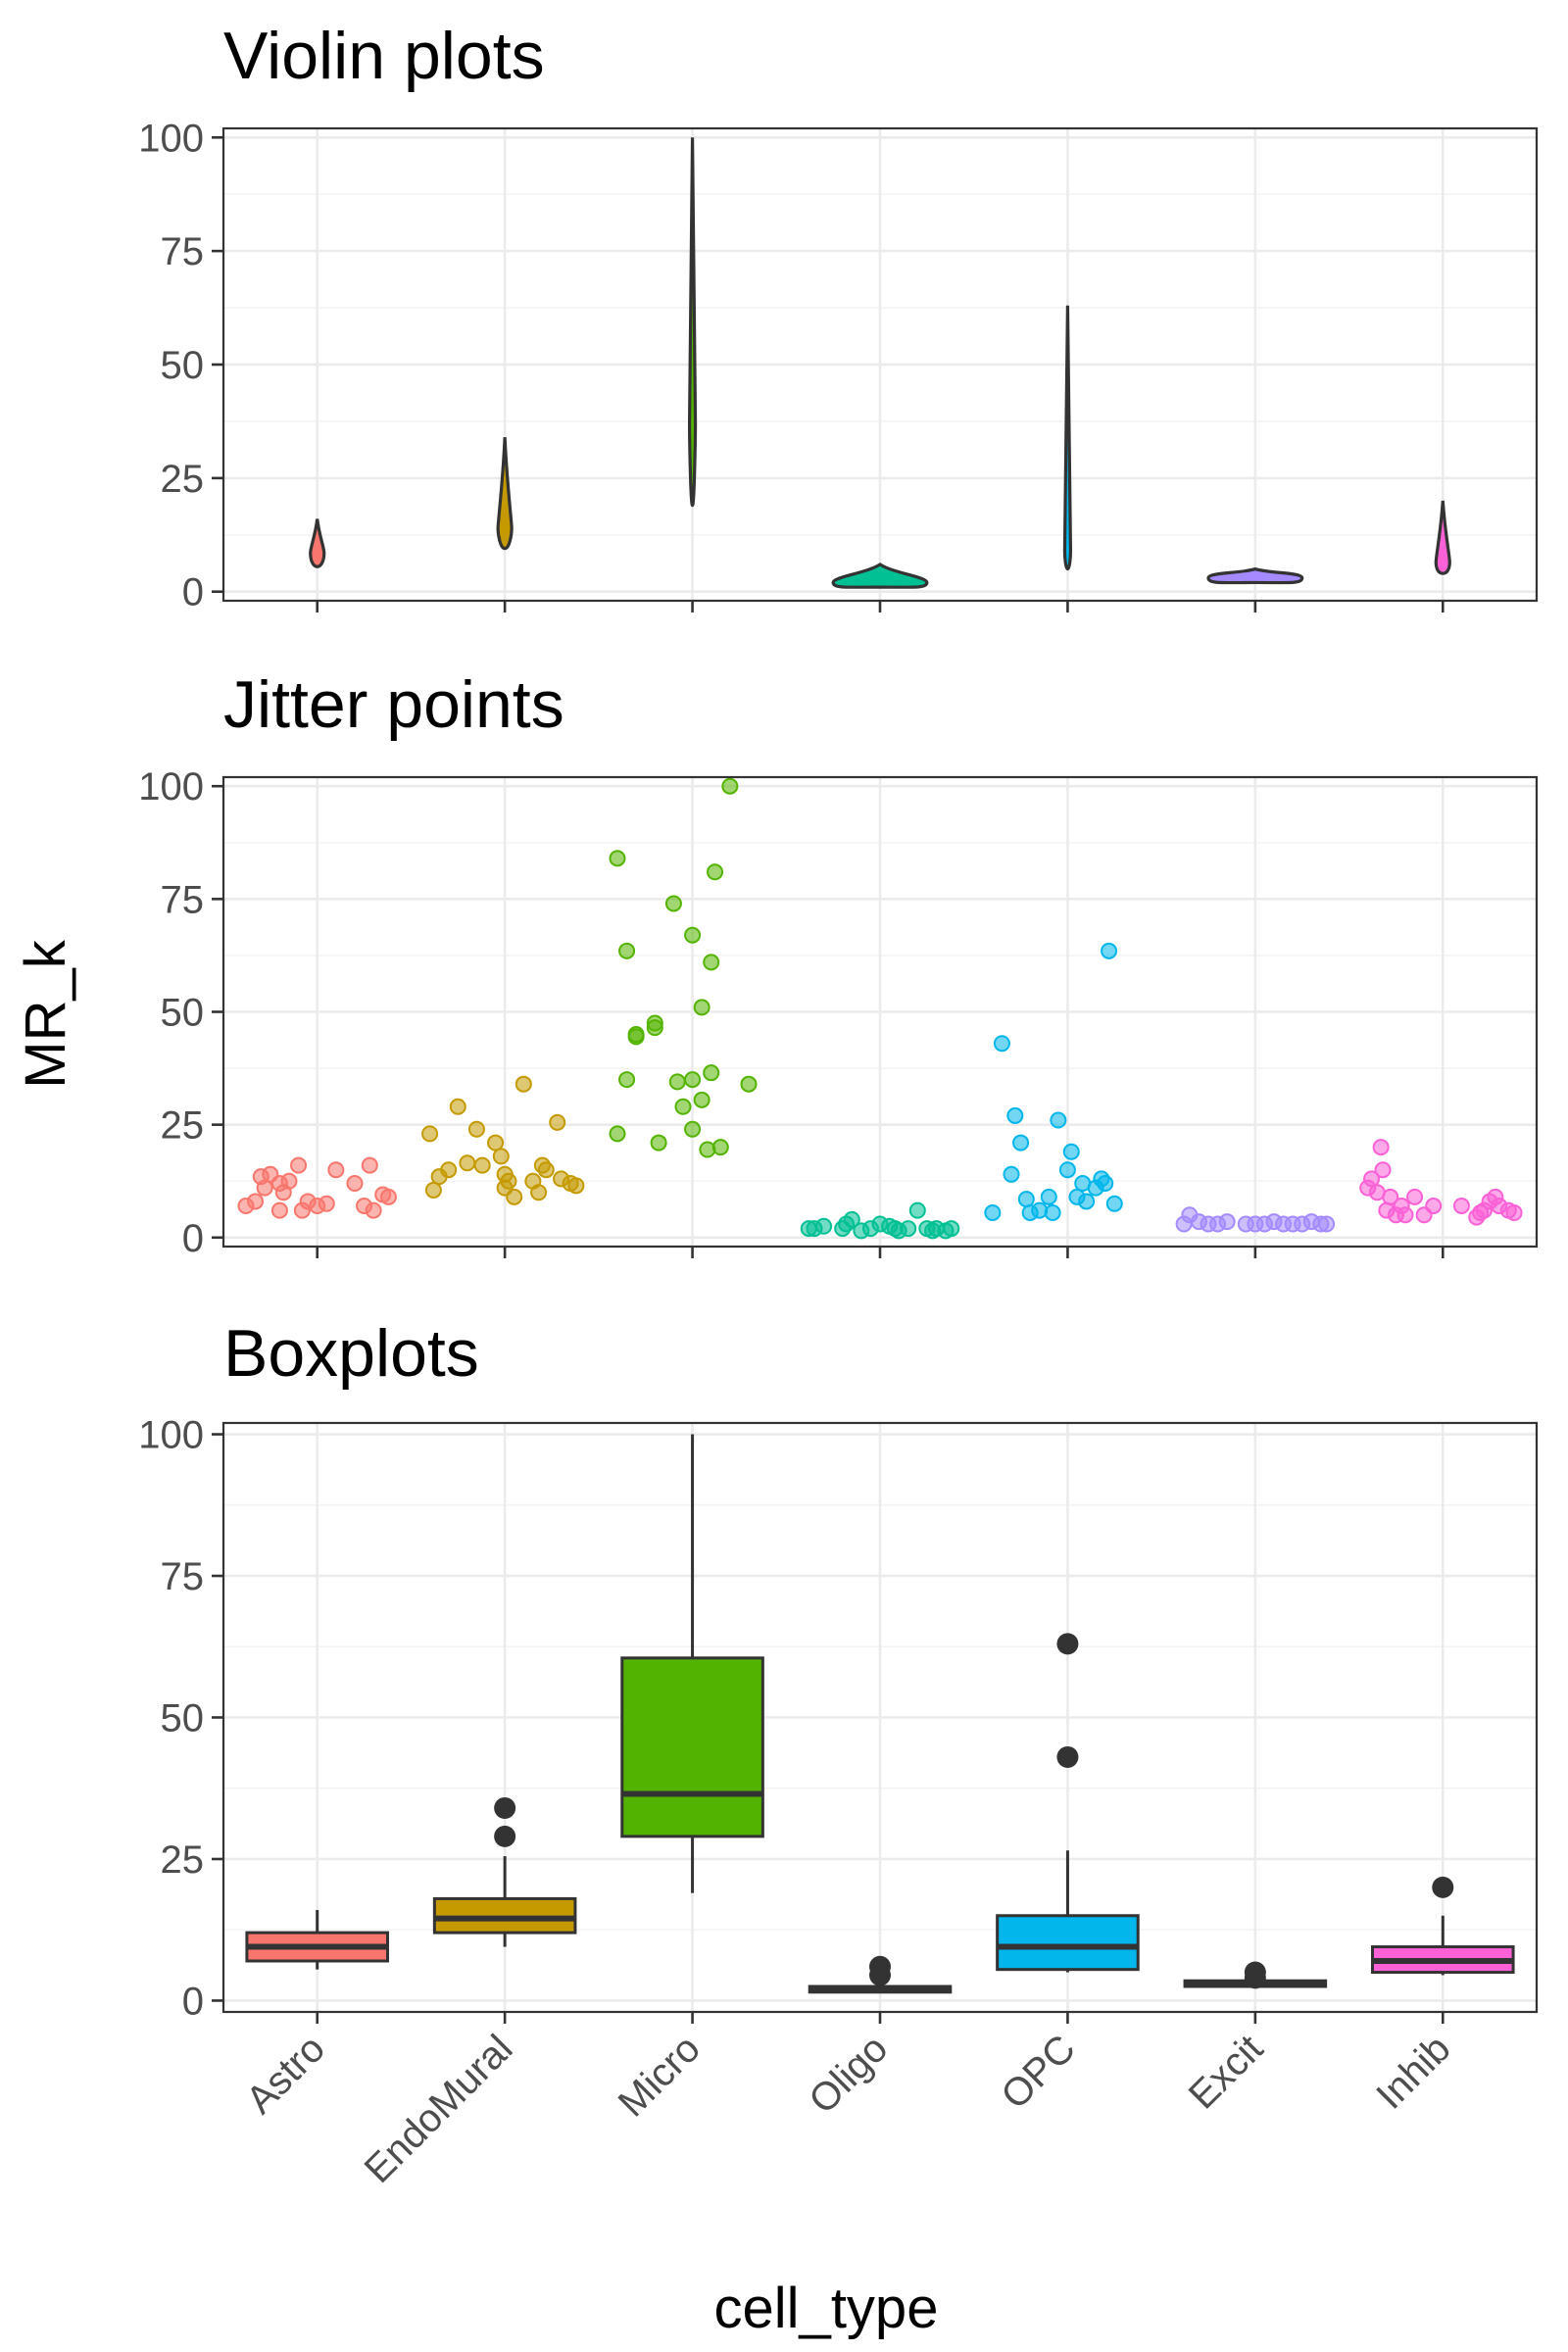 This screenshot has height=2352, width=1568. Describe the element at coordinates (45, 1013) in the screenshot. I see `y-axis-title: MR_k` at that location.